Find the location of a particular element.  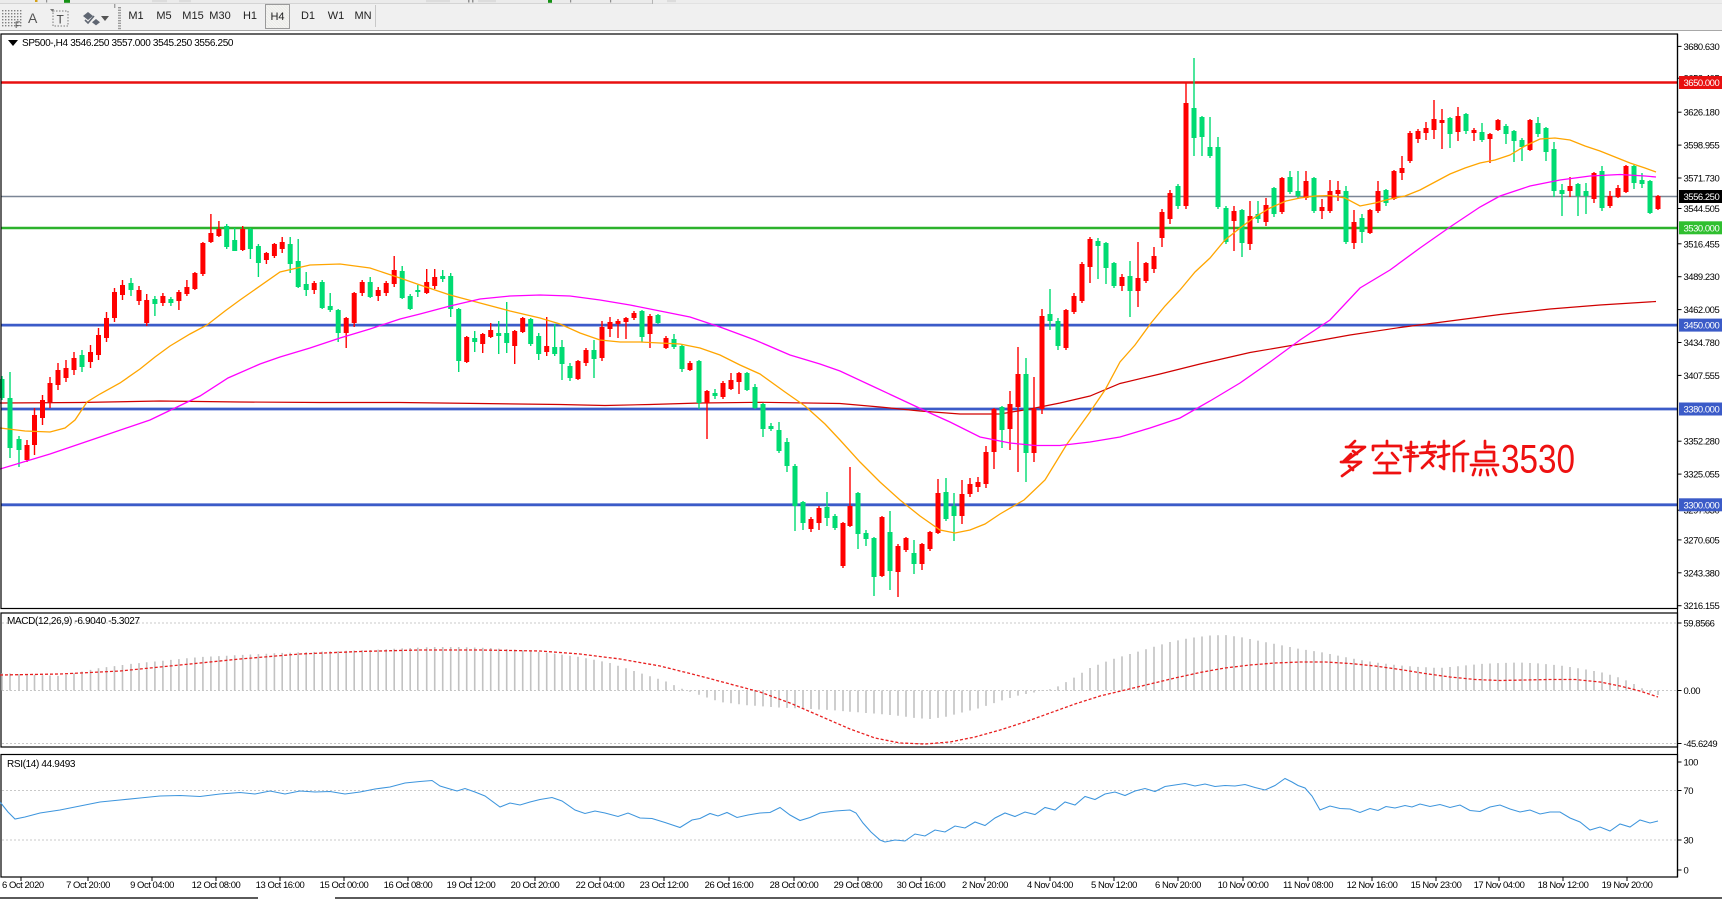

svg-text: RSI(14) 44.9493 is located at coordinates (41, 764).